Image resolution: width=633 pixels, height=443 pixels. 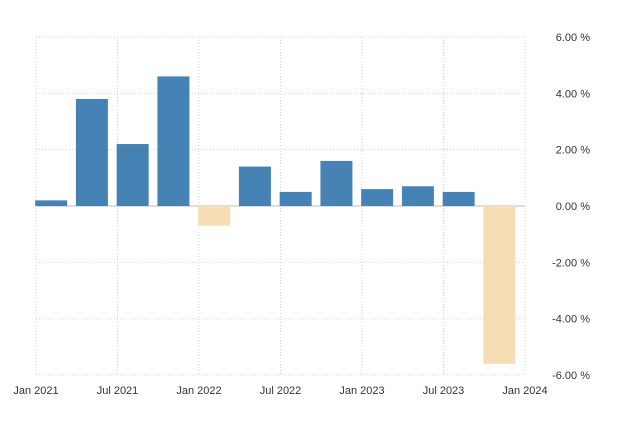 I want to click on y-tick-label: -6.00 %, so click(x=571, y=376).